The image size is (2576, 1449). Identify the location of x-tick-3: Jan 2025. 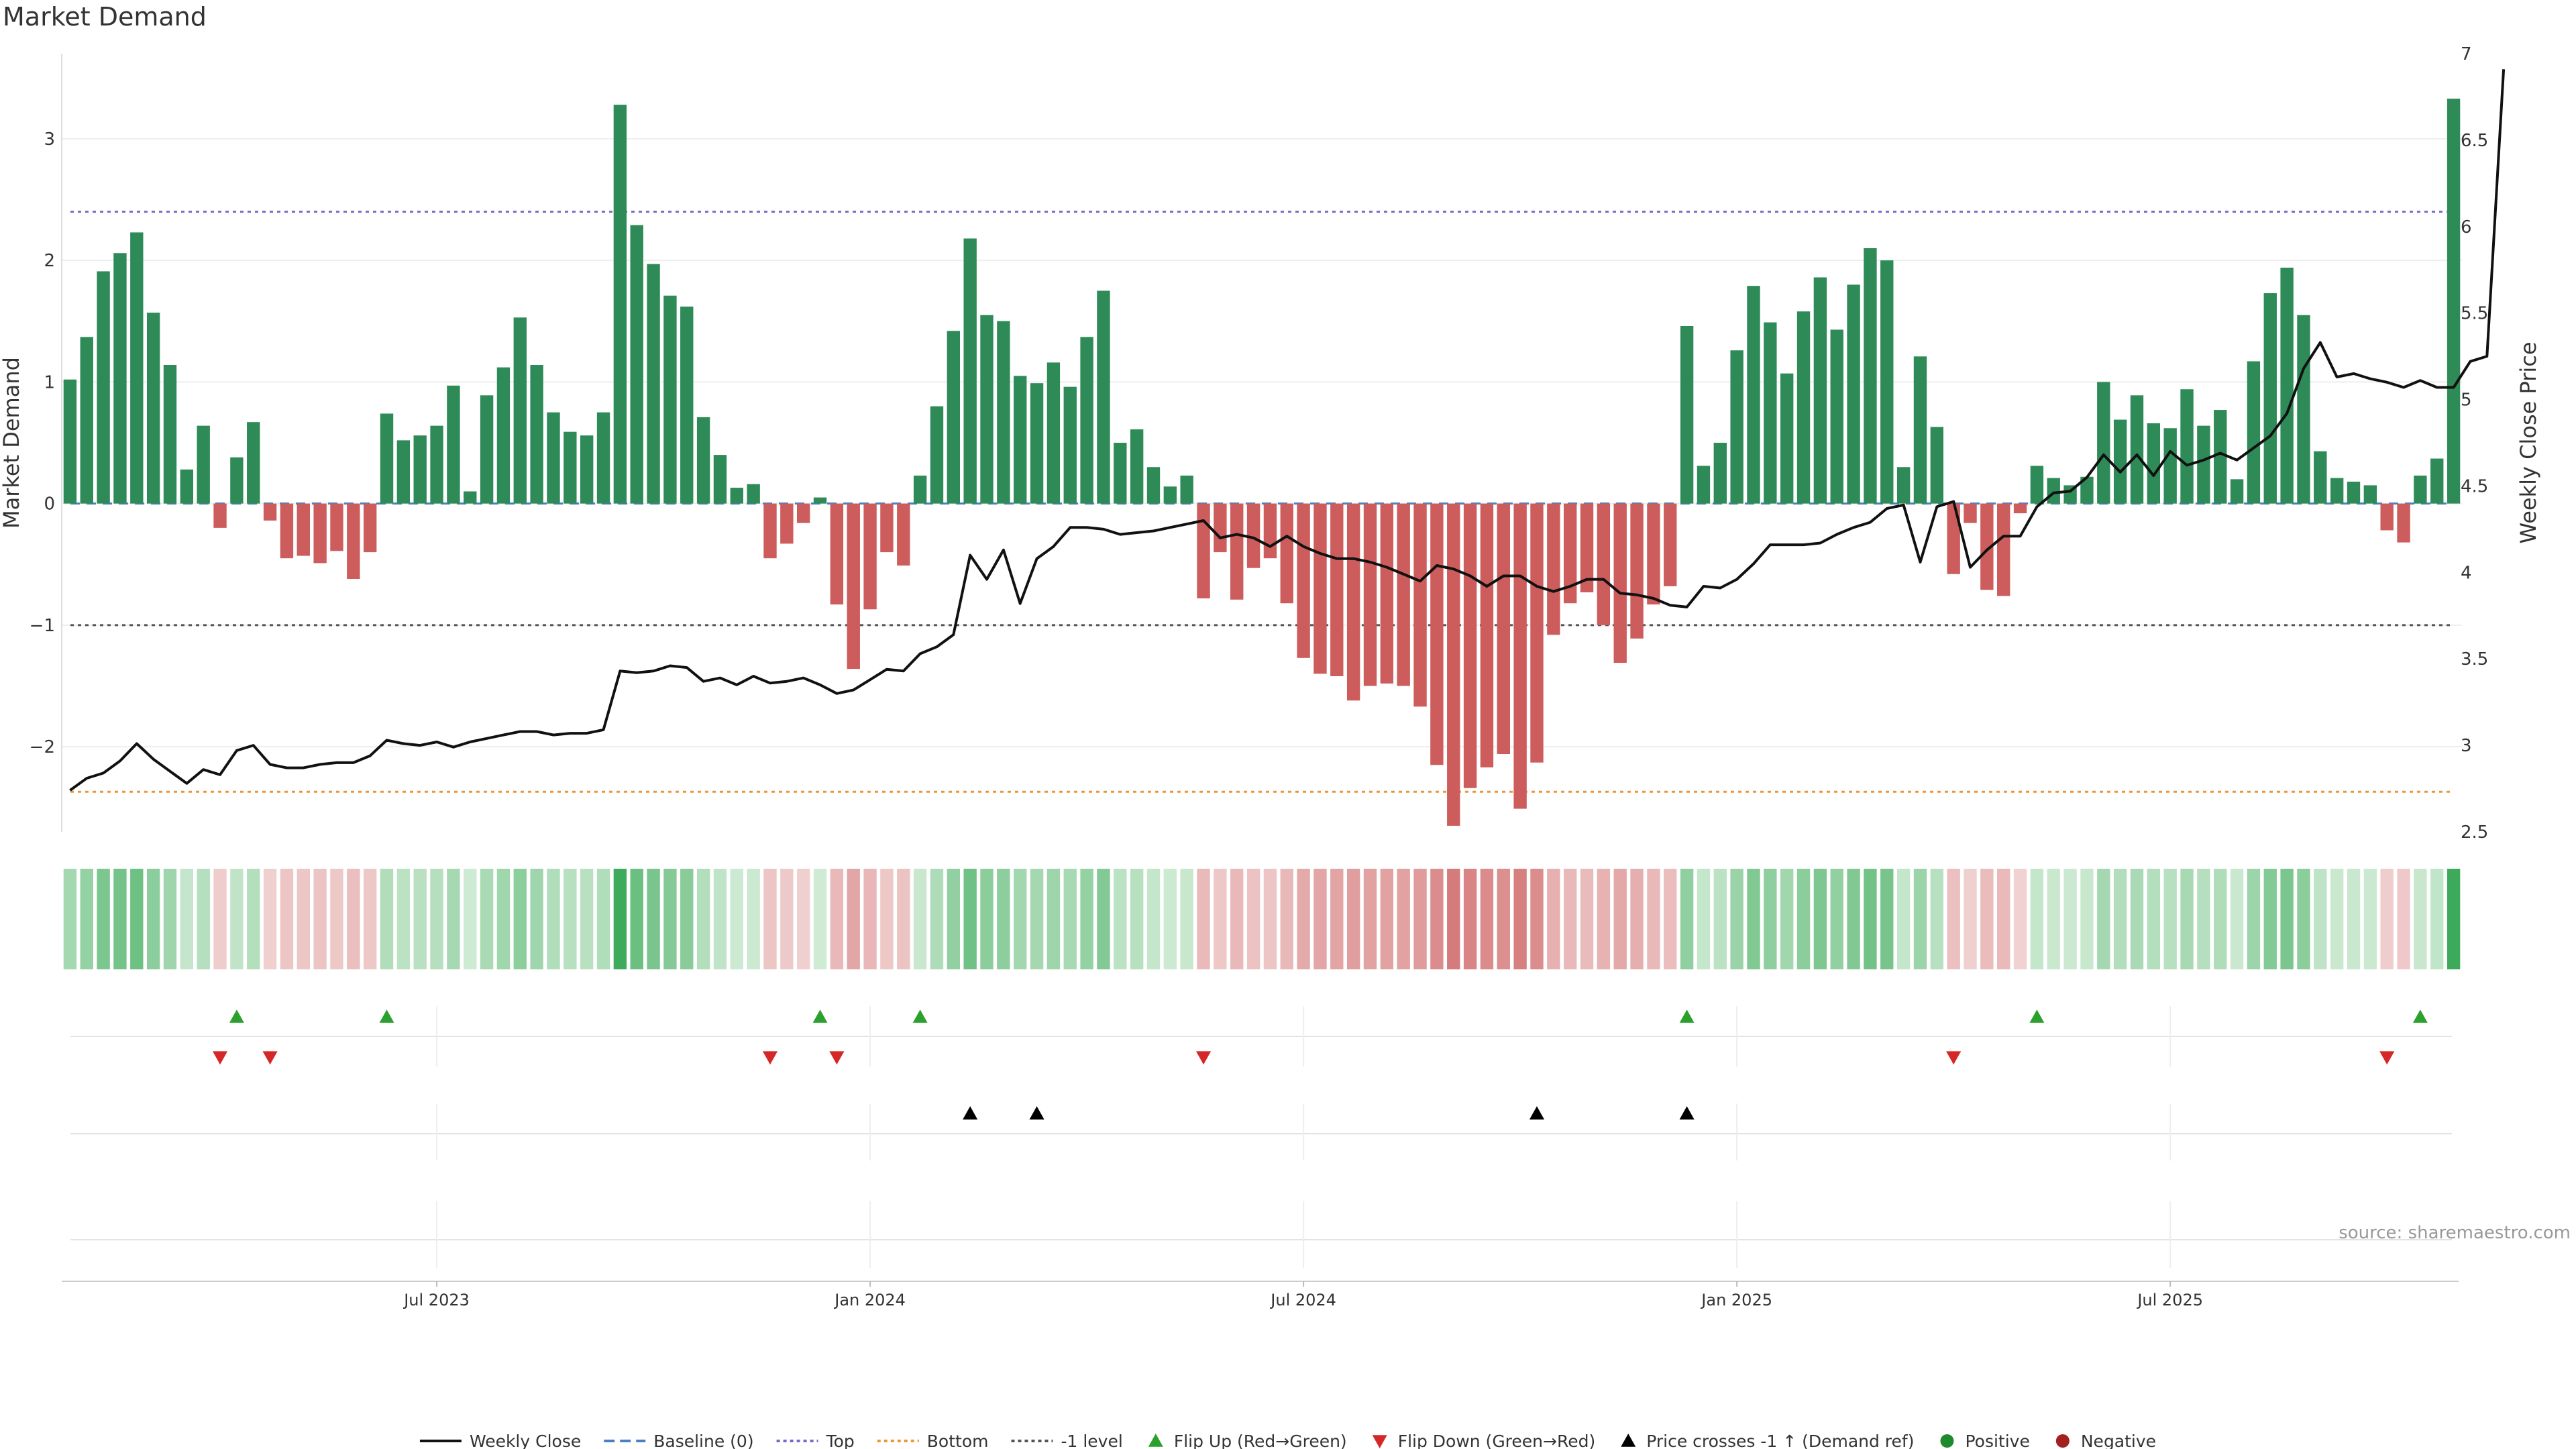
(1736, 1300).